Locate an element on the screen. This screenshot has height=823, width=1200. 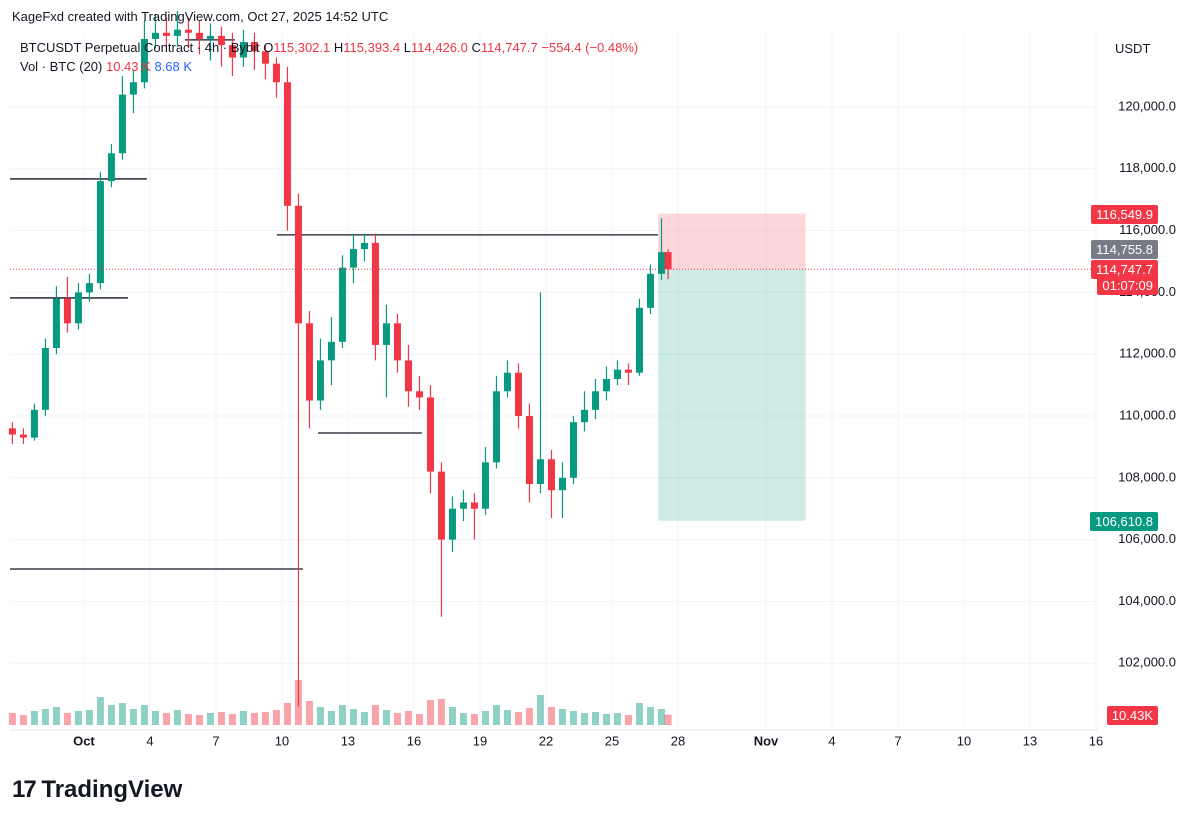
y-tick-label: 110,000.0 is located at coordinates (1147, 414).